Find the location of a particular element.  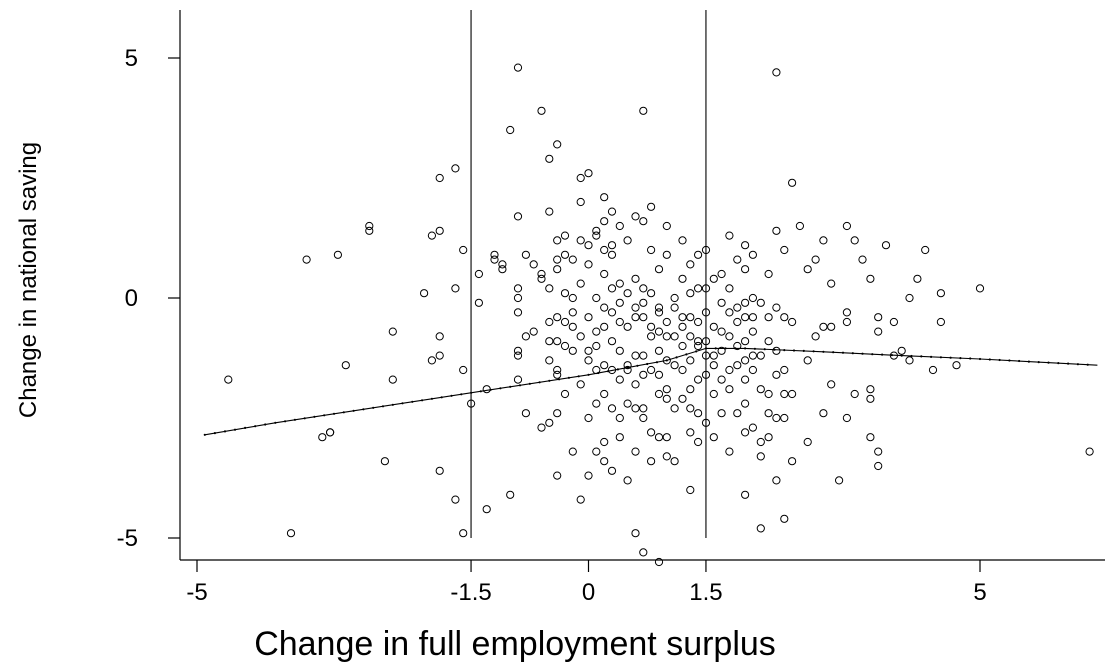

x-tick-label: 0 is located at coordinates (588, 592).